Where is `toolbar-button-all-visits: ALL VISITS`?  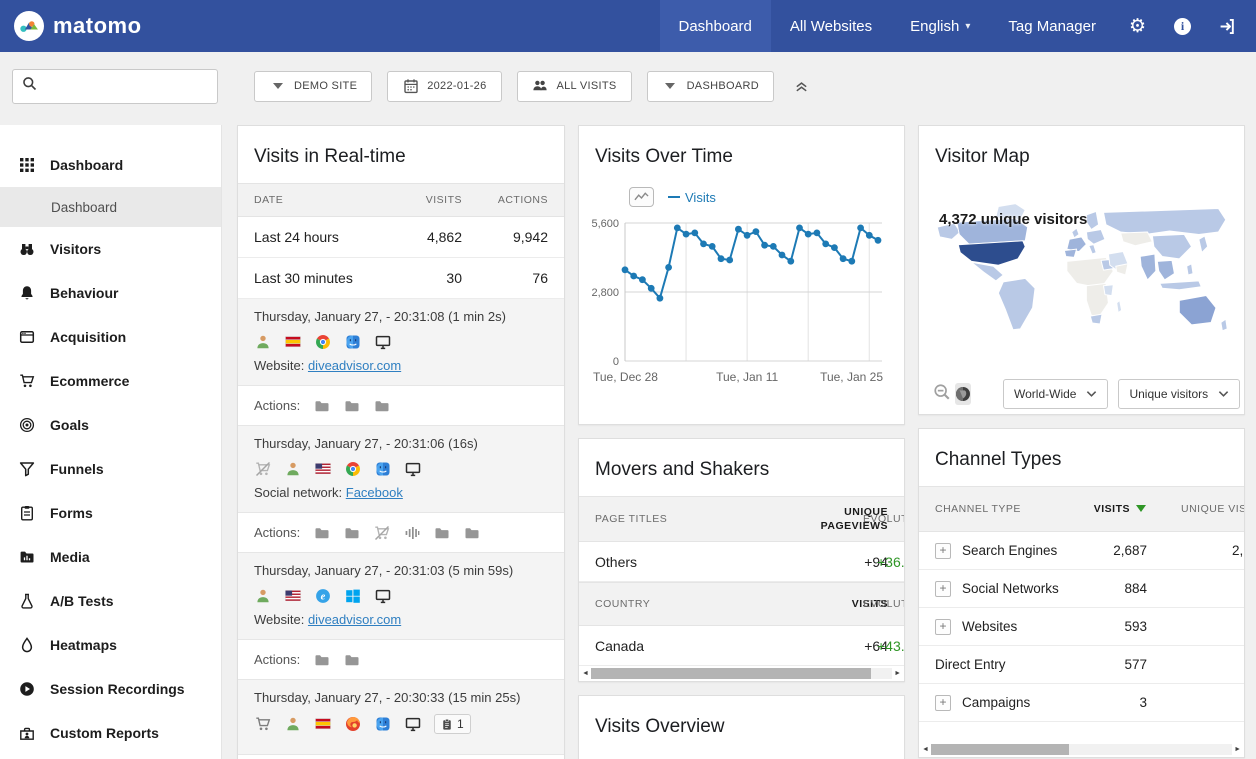
toolbar-button-all-visits: ALL VISITS is located at coordinates (574, 86).